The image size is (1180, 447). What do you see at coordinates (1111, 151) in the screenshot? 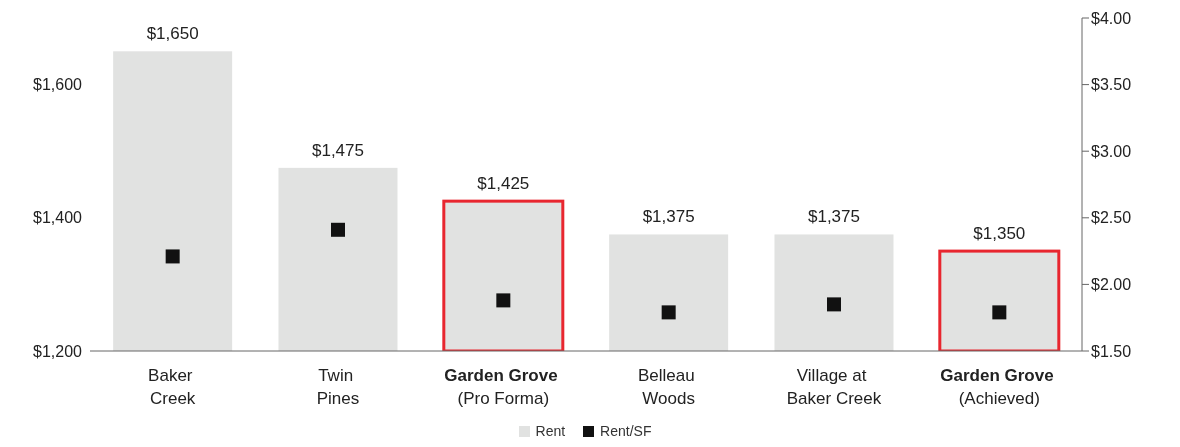
I see `y2-tick-label: $3.00` at bounding box center [1111, 151].